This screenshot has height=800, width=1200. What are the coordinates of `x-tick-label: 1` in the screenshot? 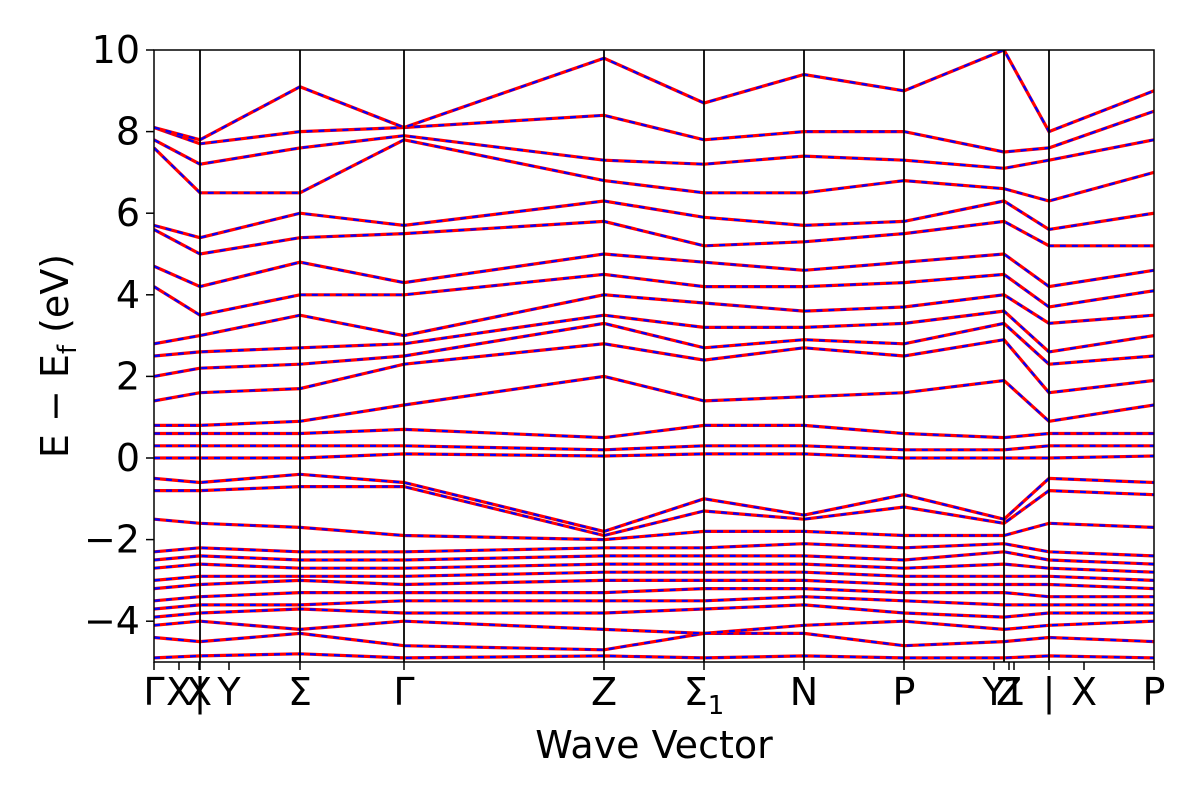 It's located at (1014, 692).